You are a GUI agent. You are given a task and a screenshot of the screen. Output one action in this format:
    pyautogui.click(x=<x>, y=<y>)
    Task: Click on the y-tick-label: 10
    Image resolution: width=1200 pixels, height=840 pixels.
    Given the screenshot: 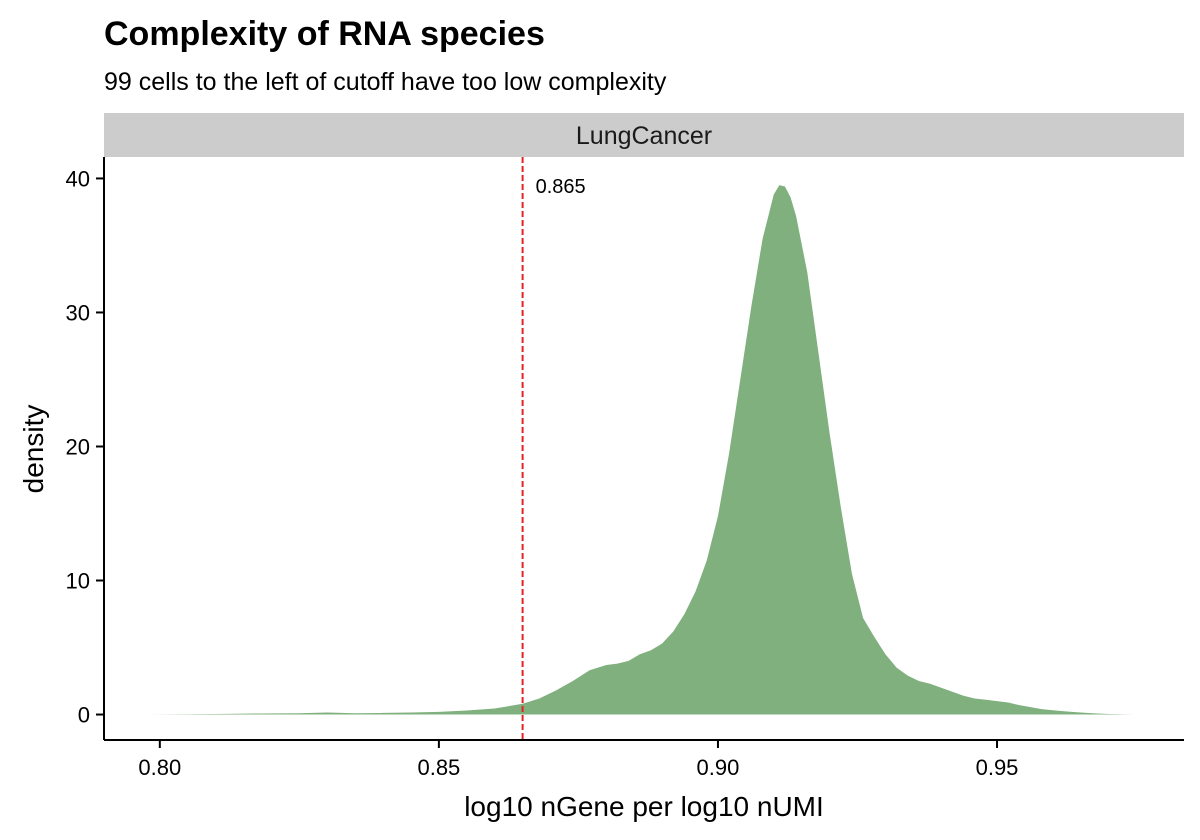 What is the action you would take?
    pyautogui.click(x=78, y=581)
    